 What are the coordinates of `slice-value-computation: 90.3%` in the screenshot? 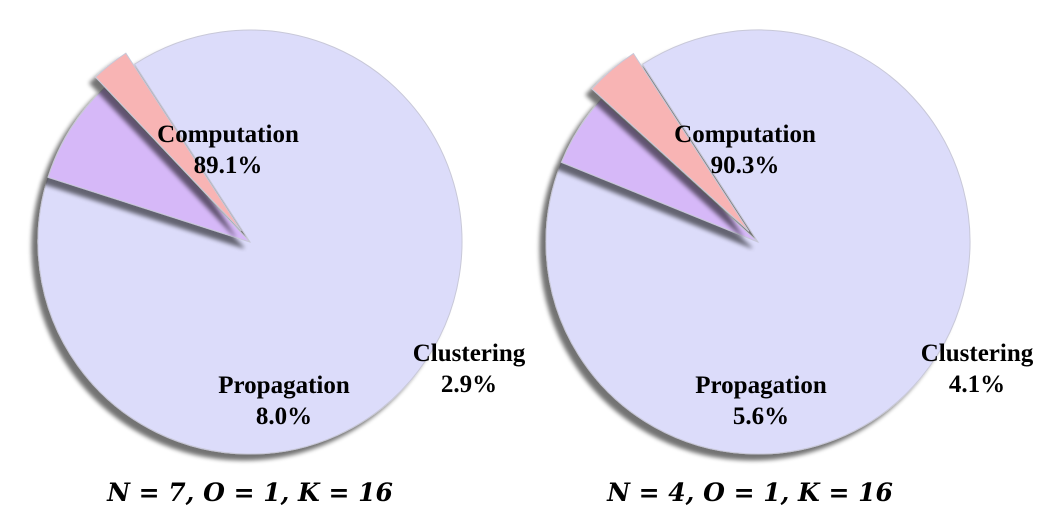 It's located at (745, 165).